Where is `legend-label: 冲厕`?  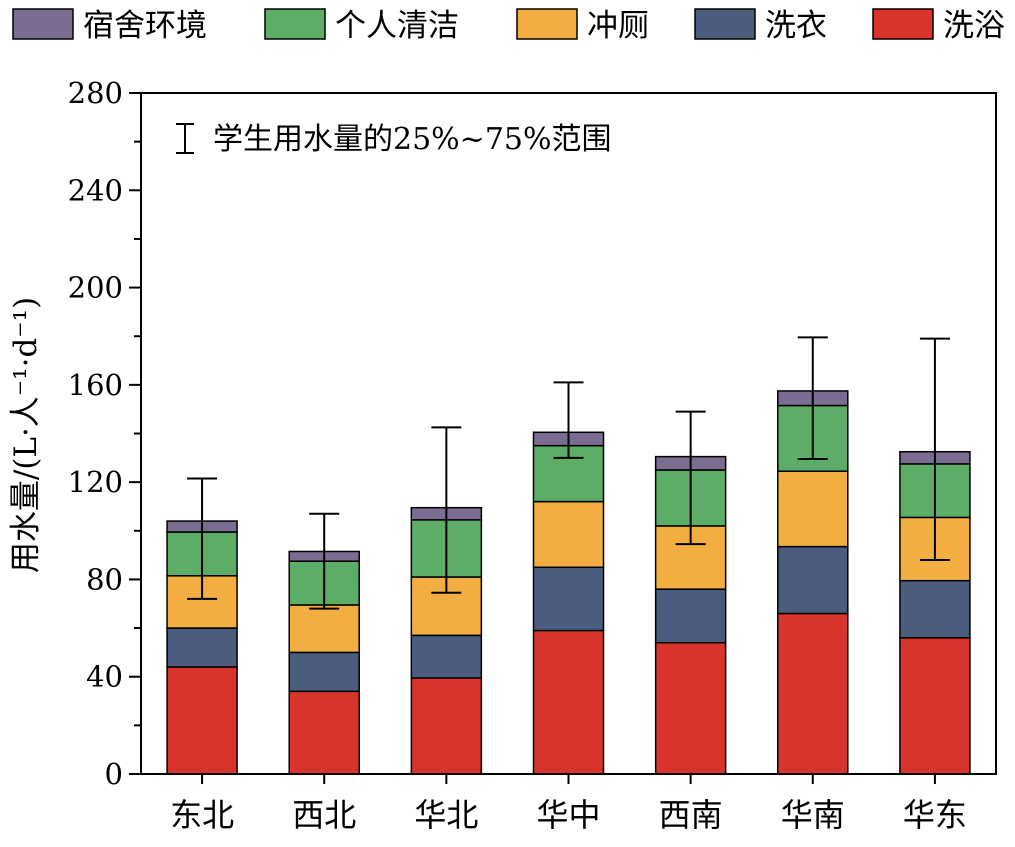
legend-label: 冲厕 is located at coordinates (618, 26).